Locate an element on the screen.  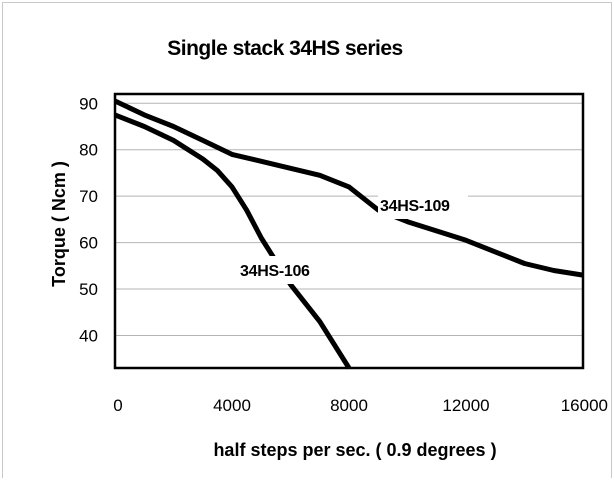
y-axis-ticks: 40 50 60 70 80 90 is located at coordinates (88, 219).